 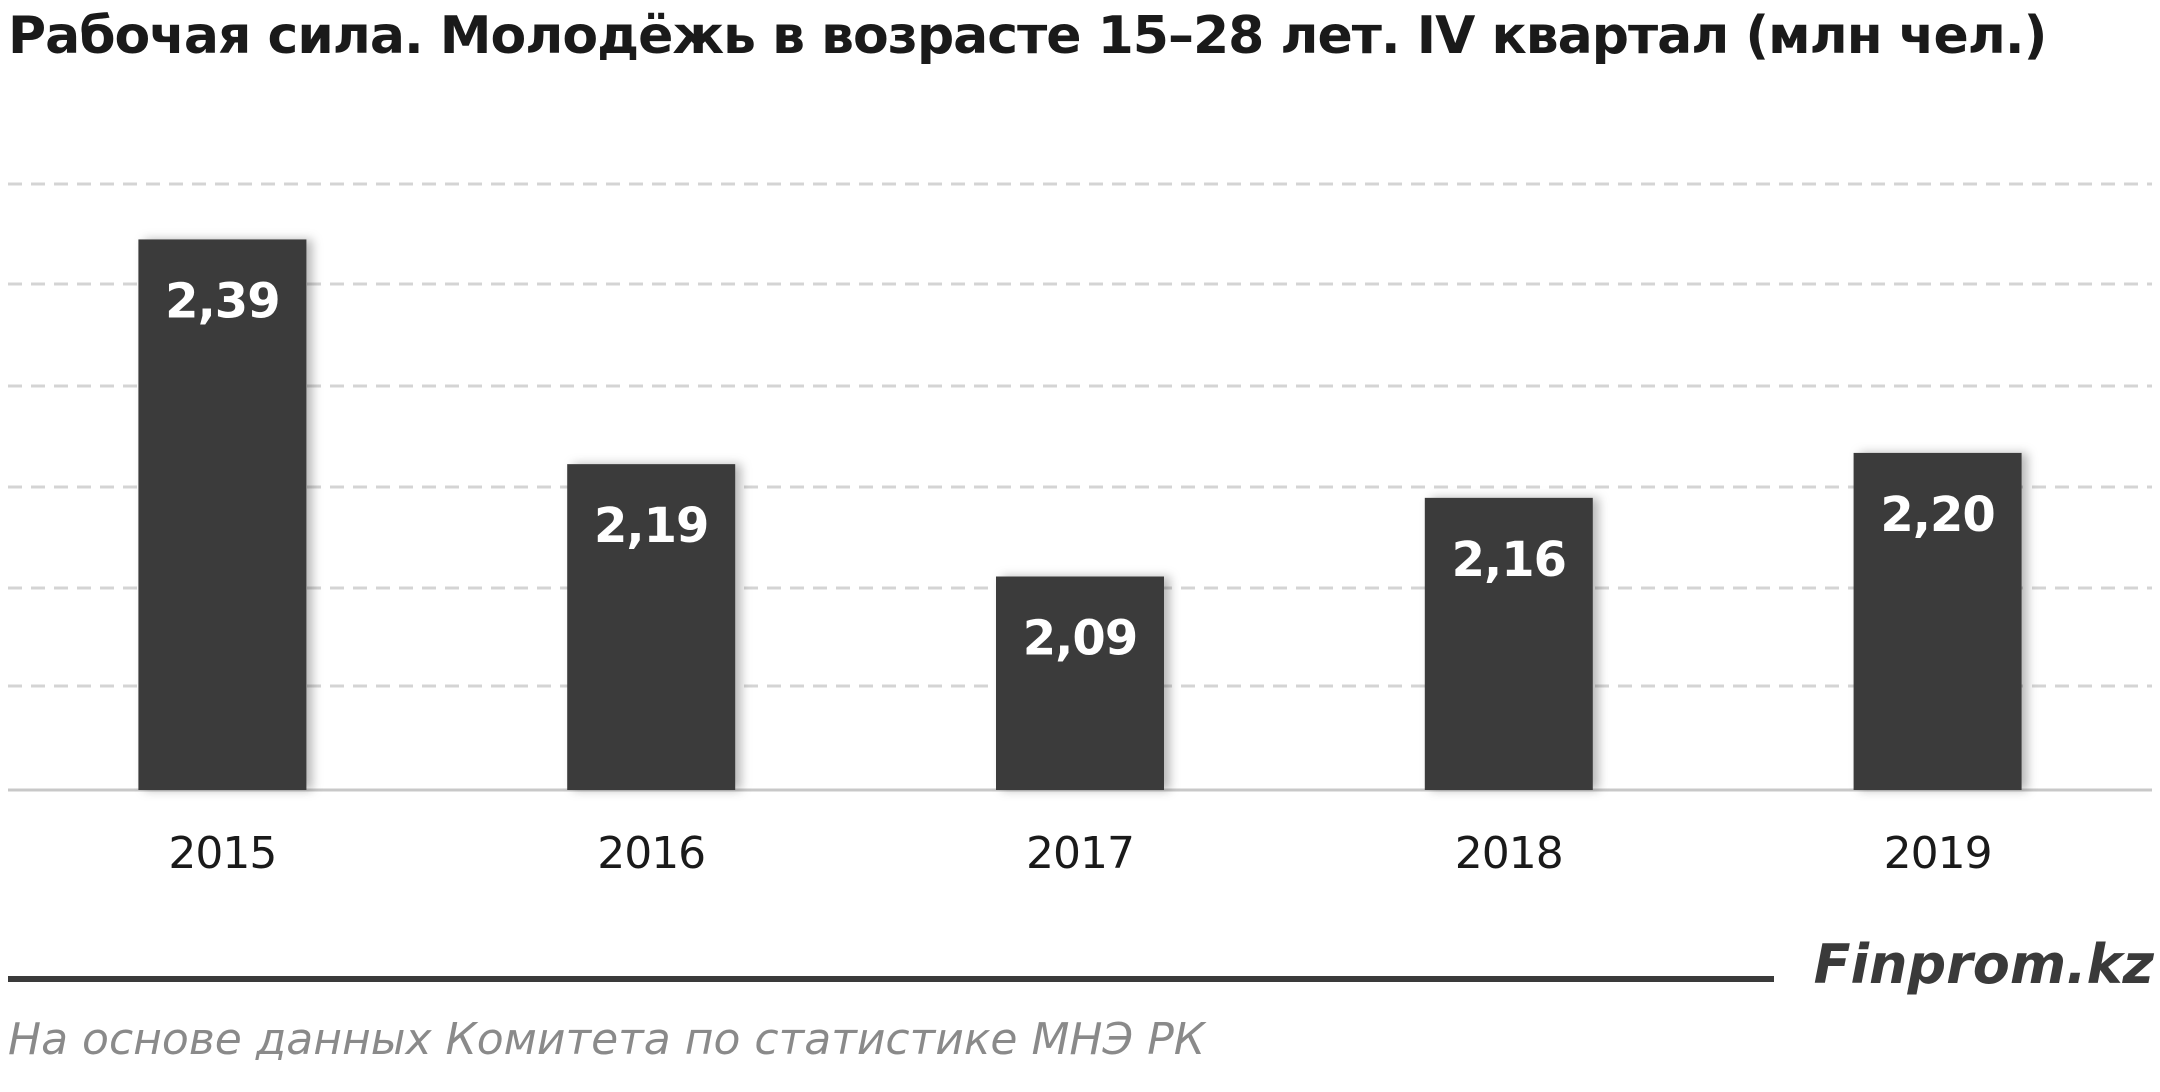 I want to click on data-label-2017: 2,09, so click(x=1080, y=639).